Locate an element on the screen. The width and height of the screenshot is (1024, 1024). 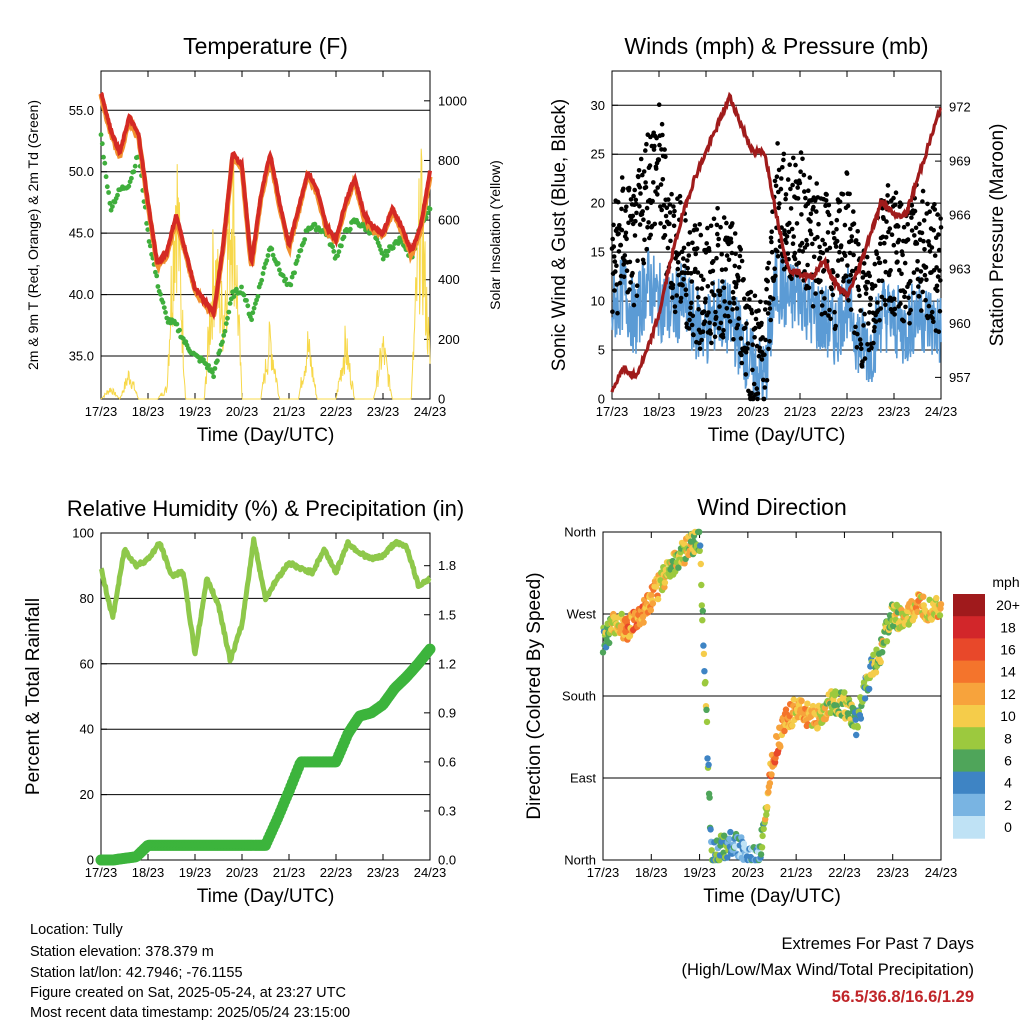
x-tick-label: 20/23 is located at coordinates (242, 872).